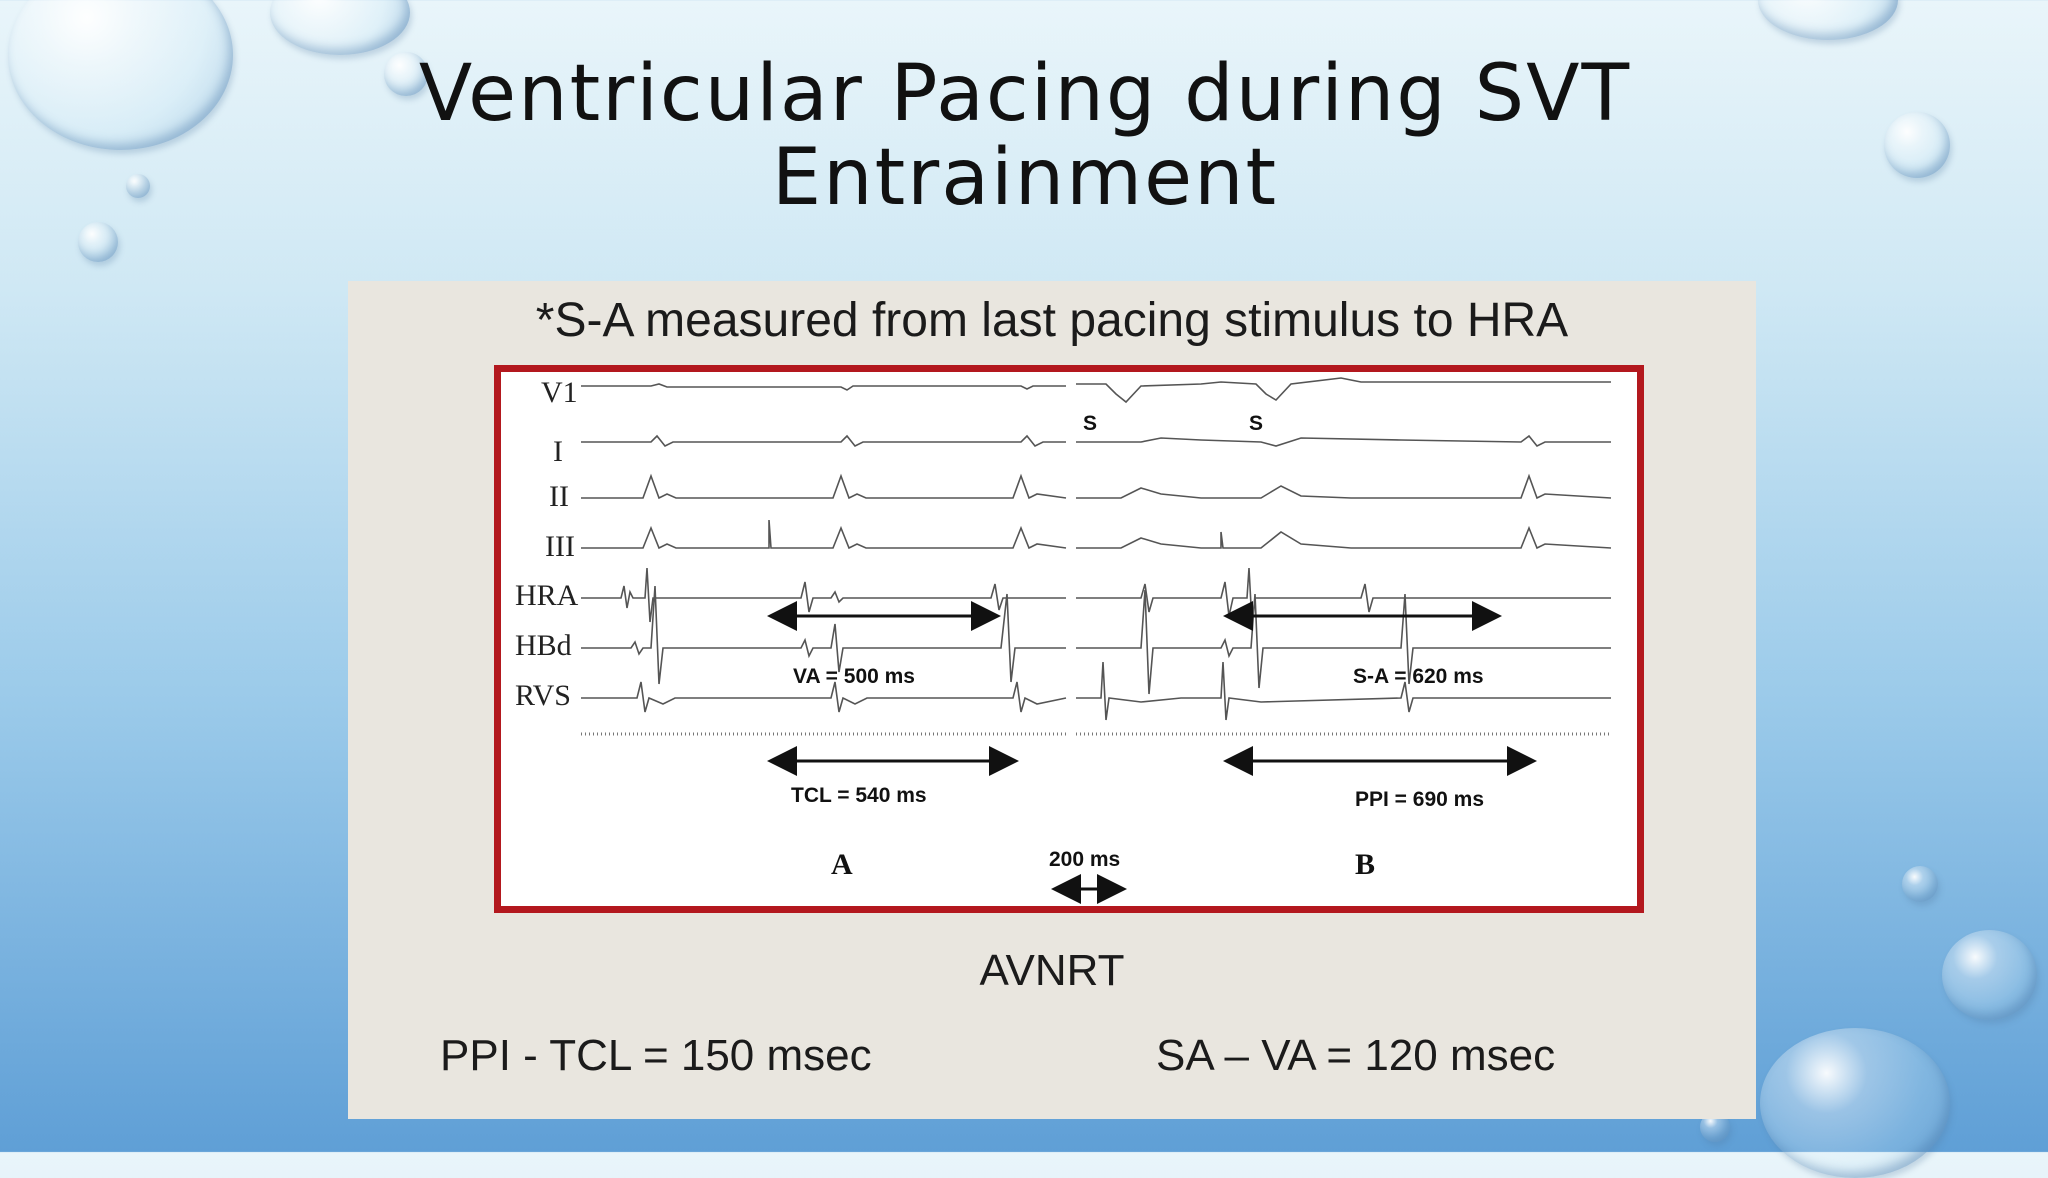 Image resolution: width=2048 pixels, height=1178 pixels. I want to click on tcl-measurement: TCL = 540 ms, so click(859, 795).